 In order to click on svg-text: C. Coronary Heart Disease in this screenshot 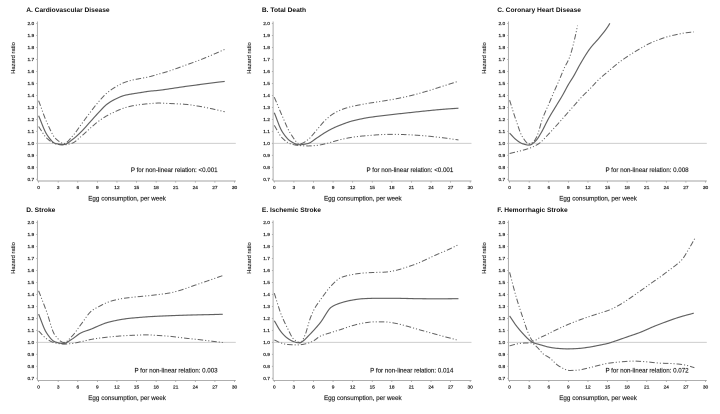, I will do `click(539, 10)`.